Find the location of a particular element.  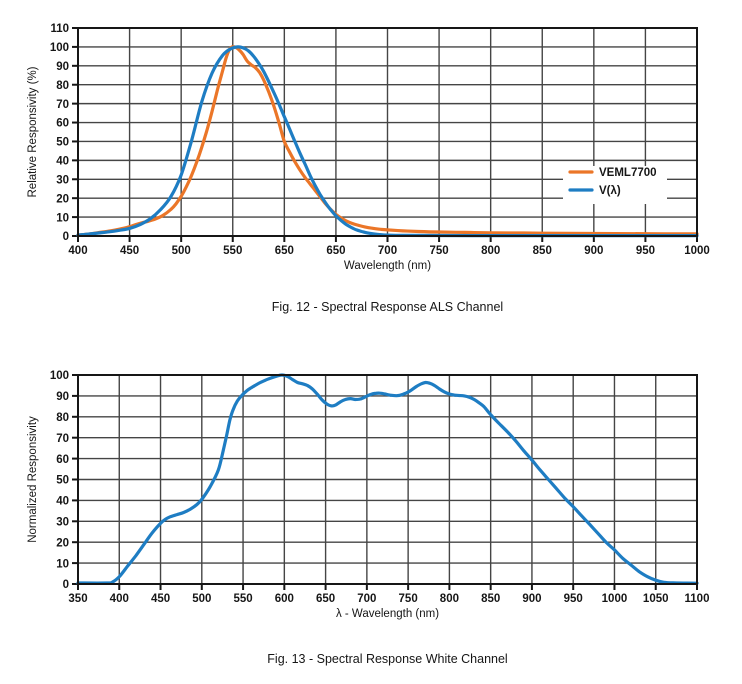

legend-label: V(λ) is located at coordinates (610, 191).